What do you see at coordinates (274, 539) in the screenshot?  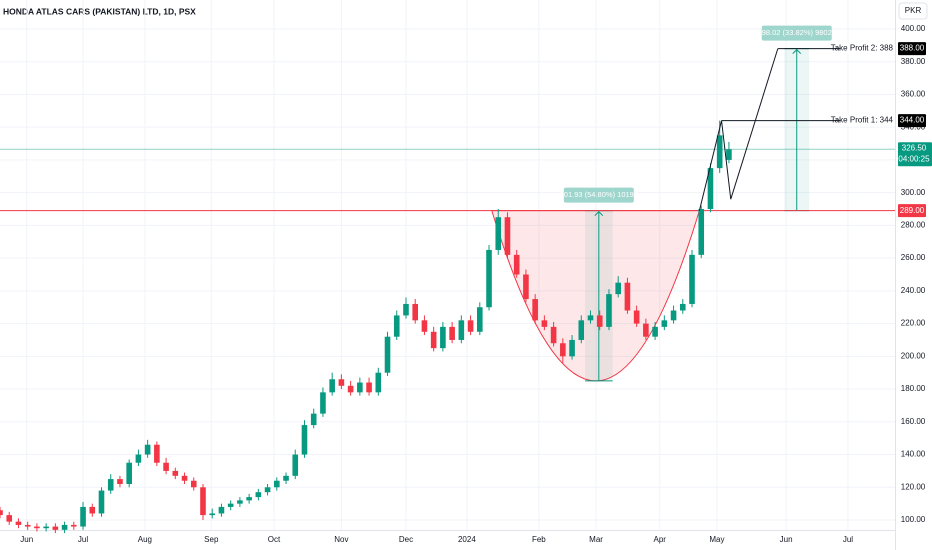 I see `x-tick-label: Oct` at bounding box center [274, 539].